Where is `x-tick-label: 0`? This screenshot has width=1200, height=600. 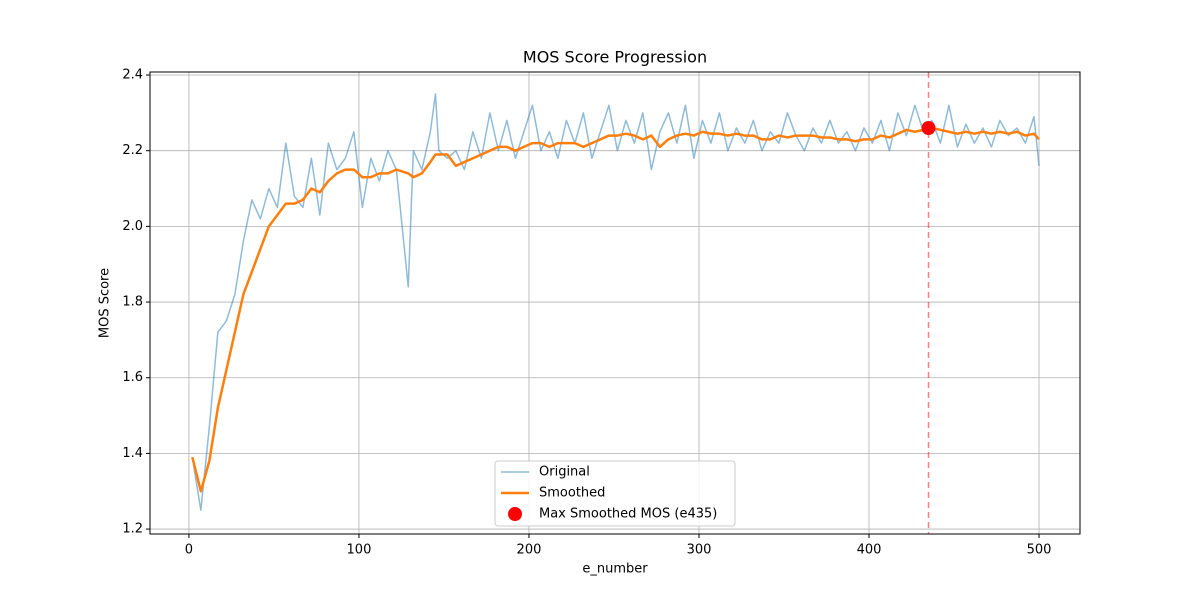 x-tick-label: 0 is located at coordinates (189, 550).